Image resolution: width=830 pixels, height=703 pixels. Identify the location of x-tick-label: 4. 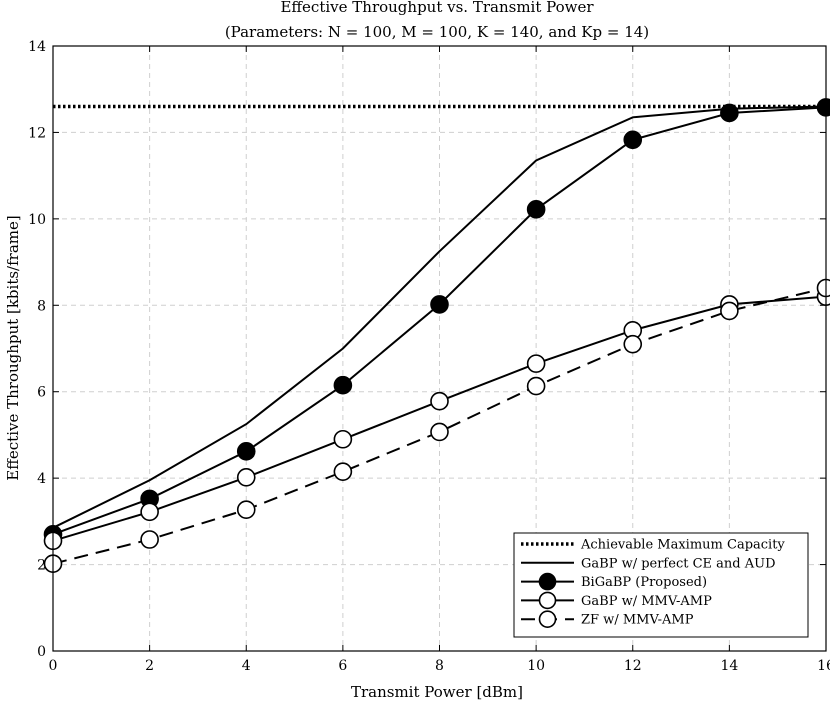
(246, 666).